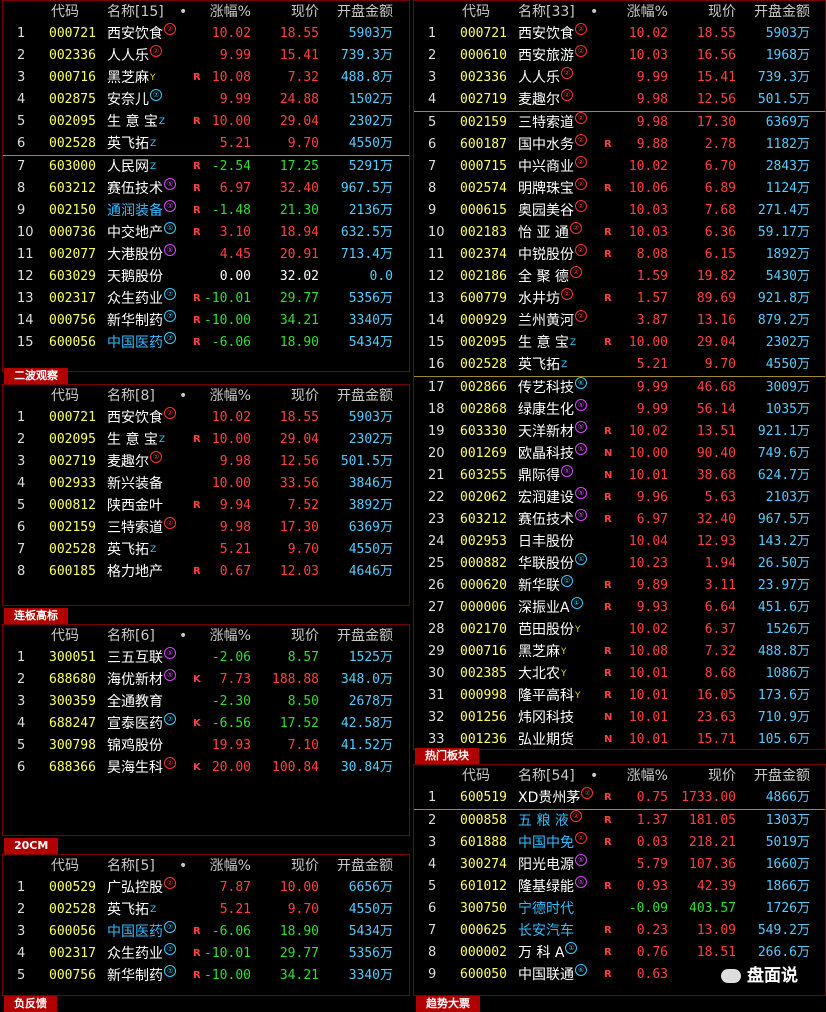  Describe the element at coordinates (619, 608) in the screenshot. I see `table-row: 27 000006 深振业A ① R 9.93 6.64 451.6万` at that location.